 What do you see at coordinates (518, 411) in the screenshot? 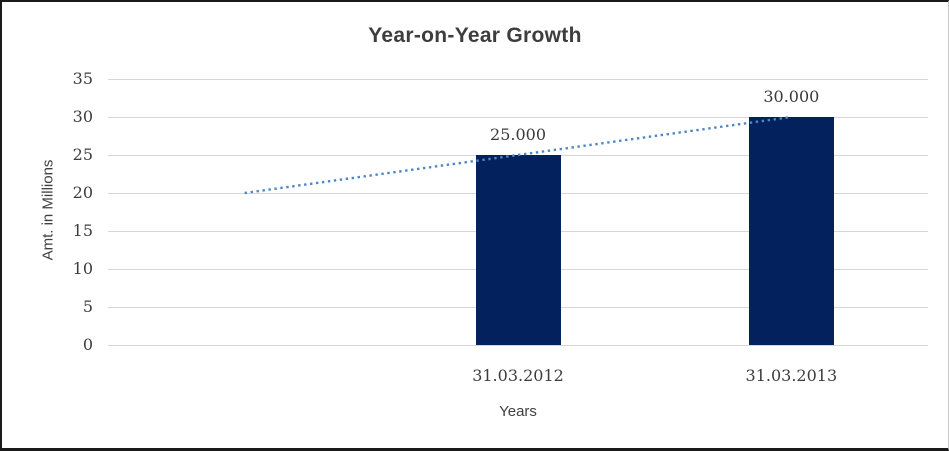
I see `x-axis-title: Years` at bounding box center [518, 411].